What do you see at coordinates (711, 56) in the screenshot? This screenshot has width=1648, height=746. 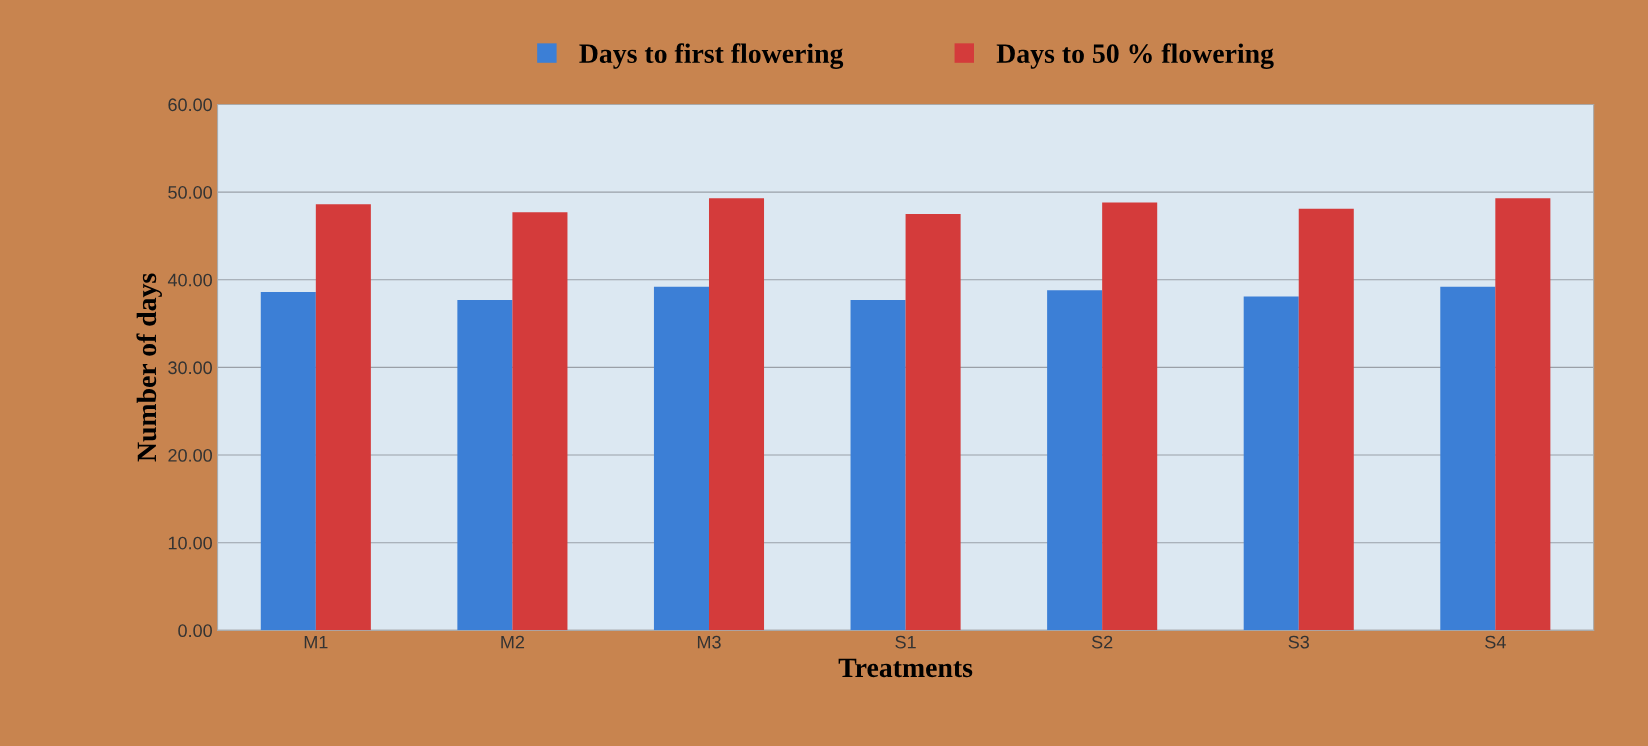 I see `legend-label: Days to first flowering` at bounding box center [711, 56].